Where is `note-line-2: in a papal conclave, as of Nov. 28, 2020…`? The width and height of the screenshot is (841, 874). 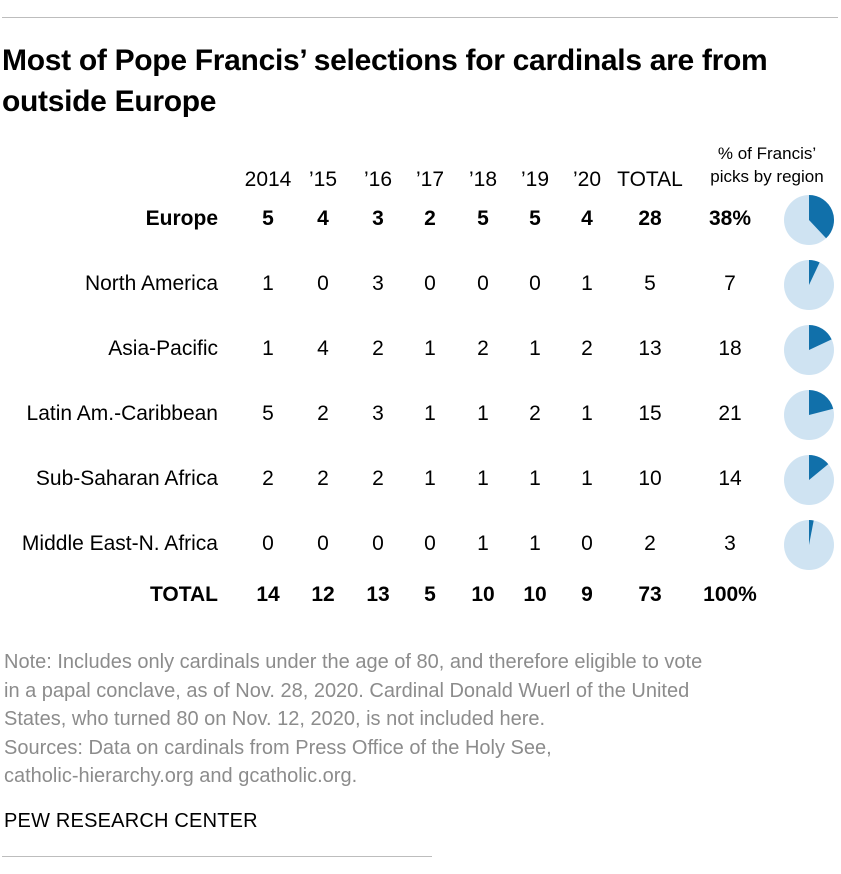 note-line-2: in a papal conclave, as of Nov. 28, 2020… is located at coordinates (347, 690).